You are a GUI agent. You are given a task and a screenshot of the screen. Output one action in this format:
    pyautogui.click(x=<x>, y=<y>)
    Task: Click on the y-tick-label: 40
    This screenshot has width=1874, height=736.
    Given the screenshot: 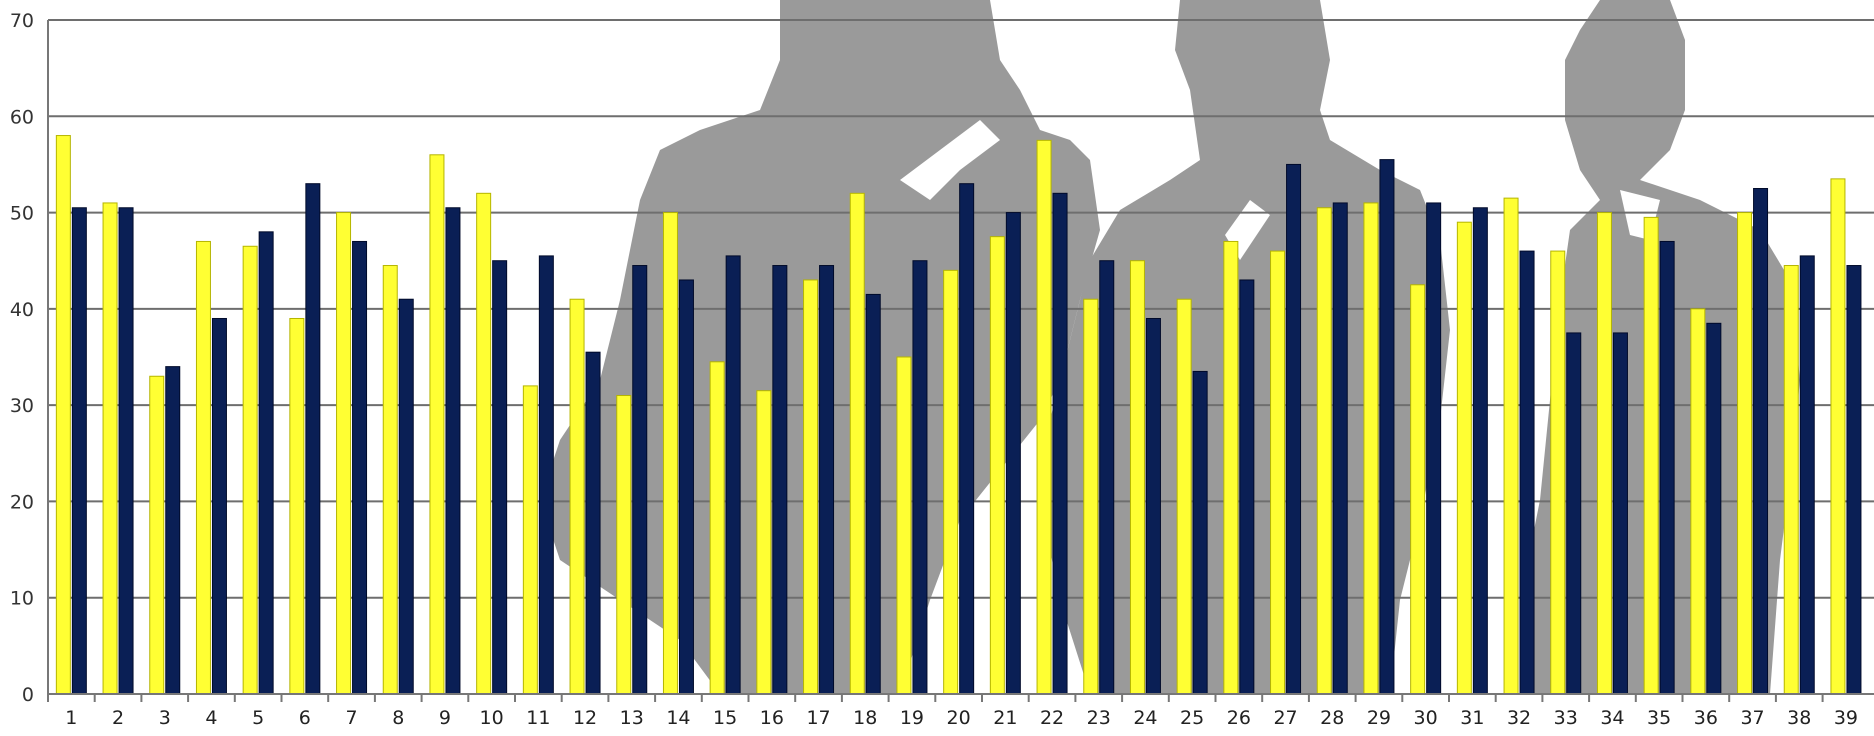 What is the action you would take?
    pyautogui.click(x=22, y=310)
    